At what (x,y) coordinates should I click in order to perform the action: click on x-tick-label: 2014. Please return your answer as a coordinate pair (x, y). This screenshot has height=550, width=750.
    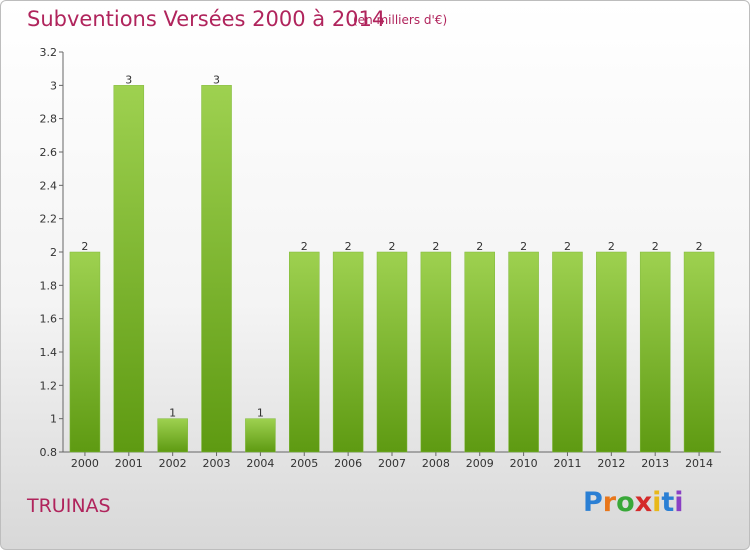
    Looking at the image, I should click on (699, 463).